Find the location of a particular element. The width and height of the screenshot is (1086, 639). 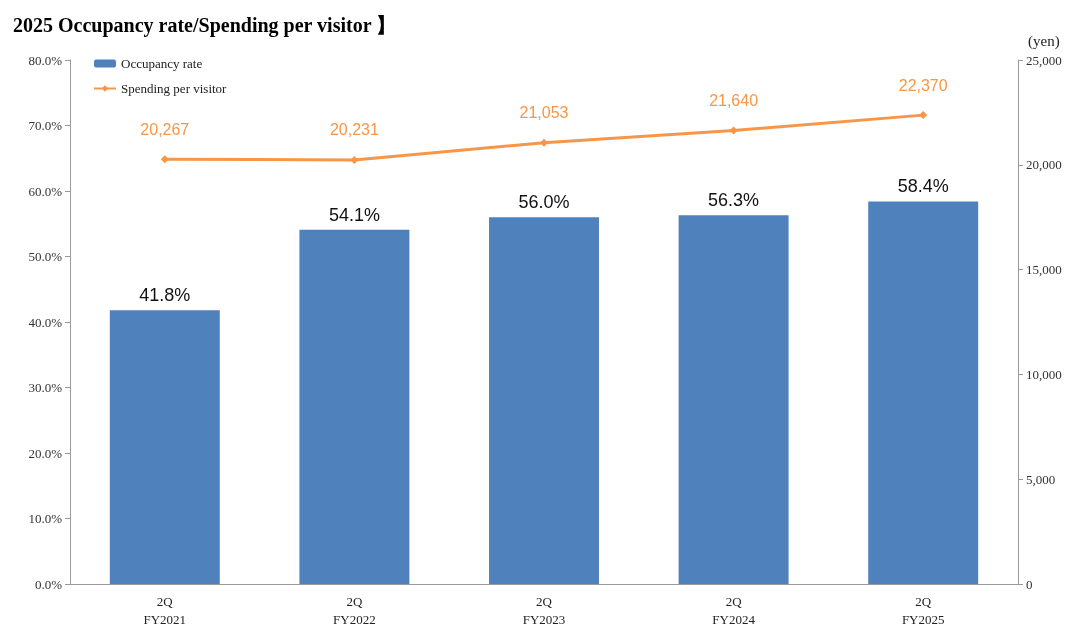

data-label: 20,231 is located at coordinates (354, 130).